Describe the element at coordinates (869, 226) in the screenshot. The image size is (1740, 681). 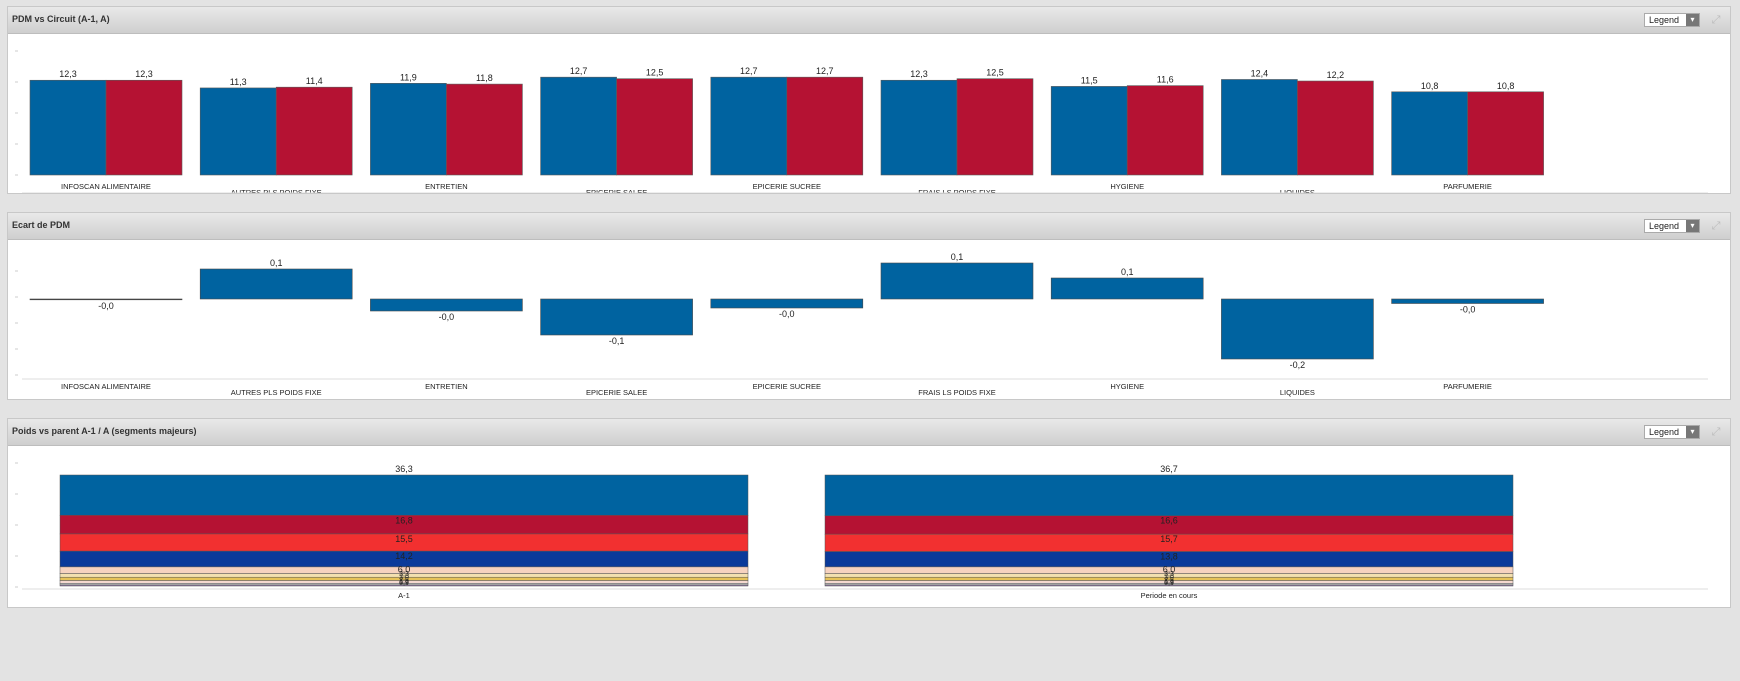
I see `panel-header: Ecart de PDM Legend ▾ ⤢` at that location.